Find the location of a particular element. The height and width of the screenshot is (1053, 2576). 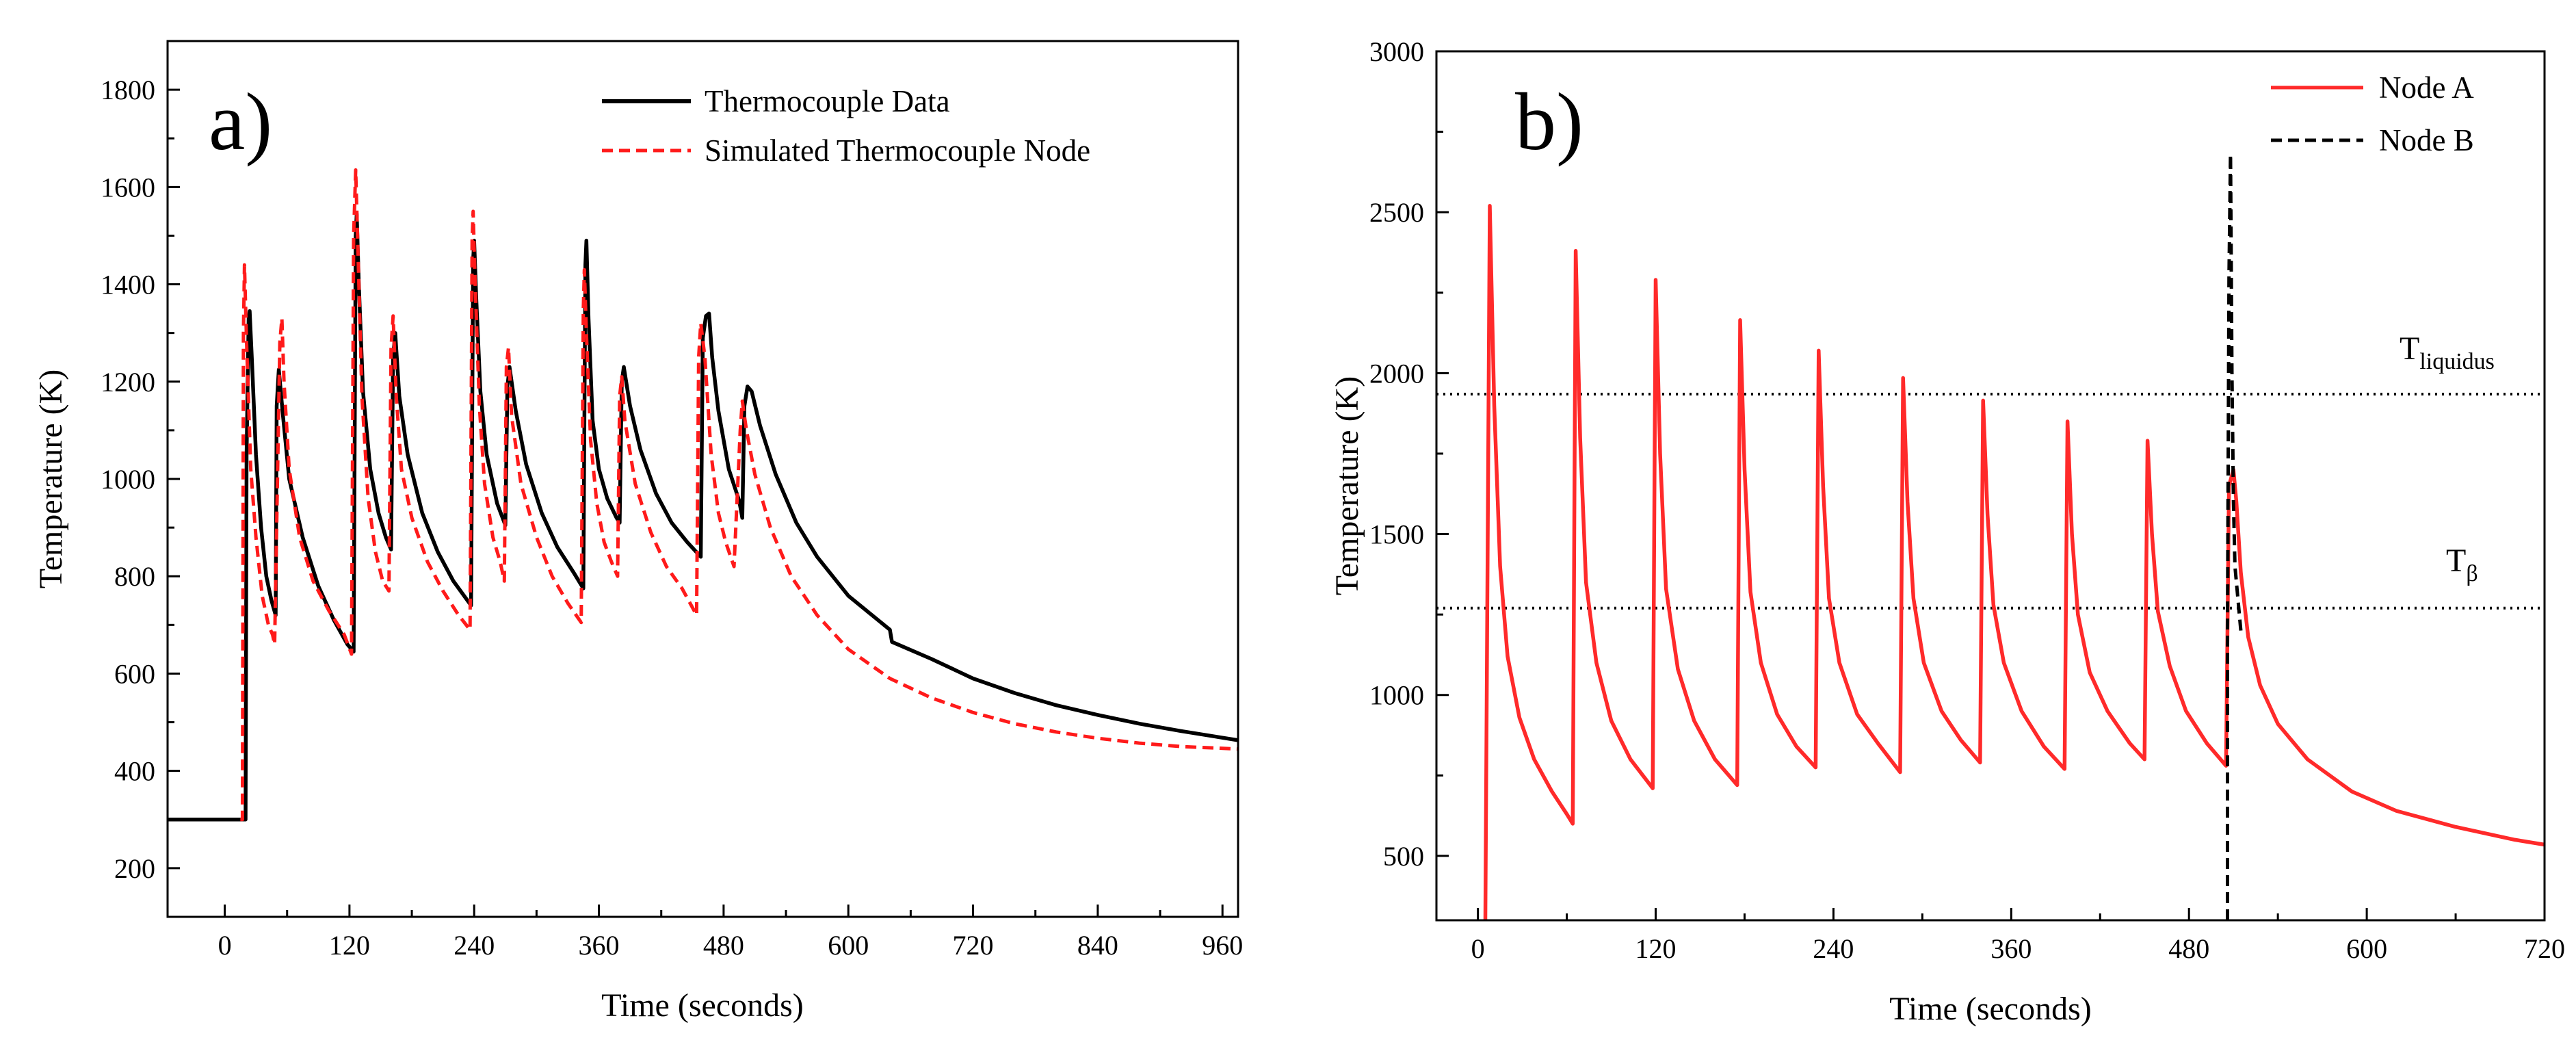

series-line-node-b is located at coordinates (2234, 536).